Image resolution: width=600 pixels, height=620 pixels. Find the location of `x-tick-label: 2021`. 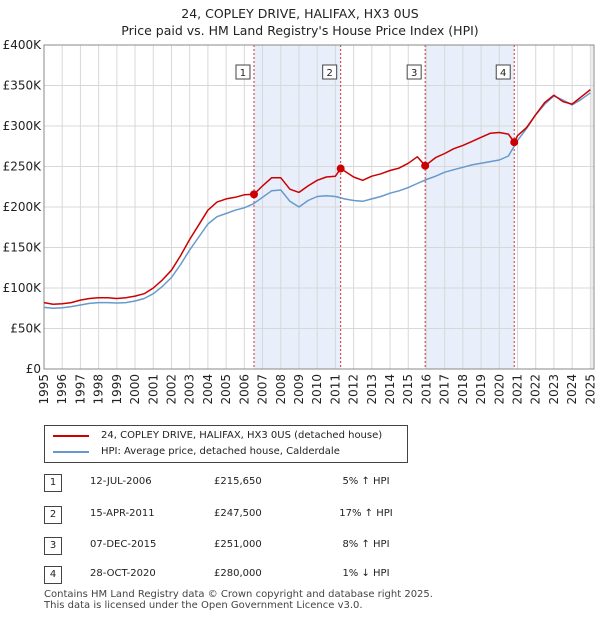

x-tick-label: 2021 is located at coordinates (518, 389).